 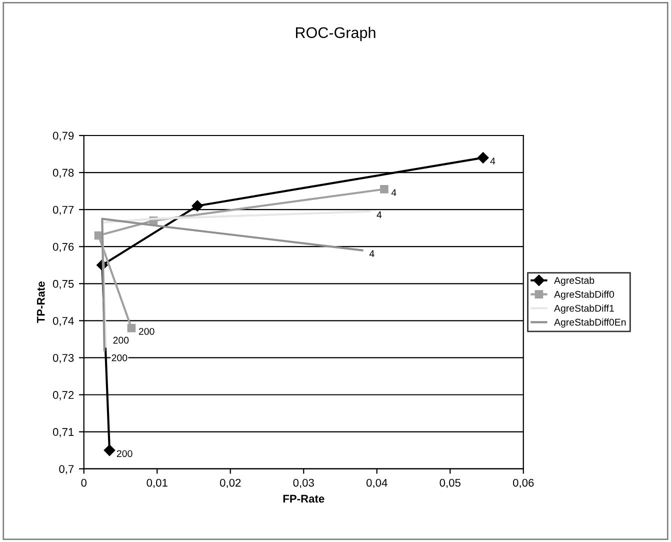 What do you see at coordinates (63, 211) in the screenshot?
I see `y-tick-label: 0,77` at bounding box center [63, 211].